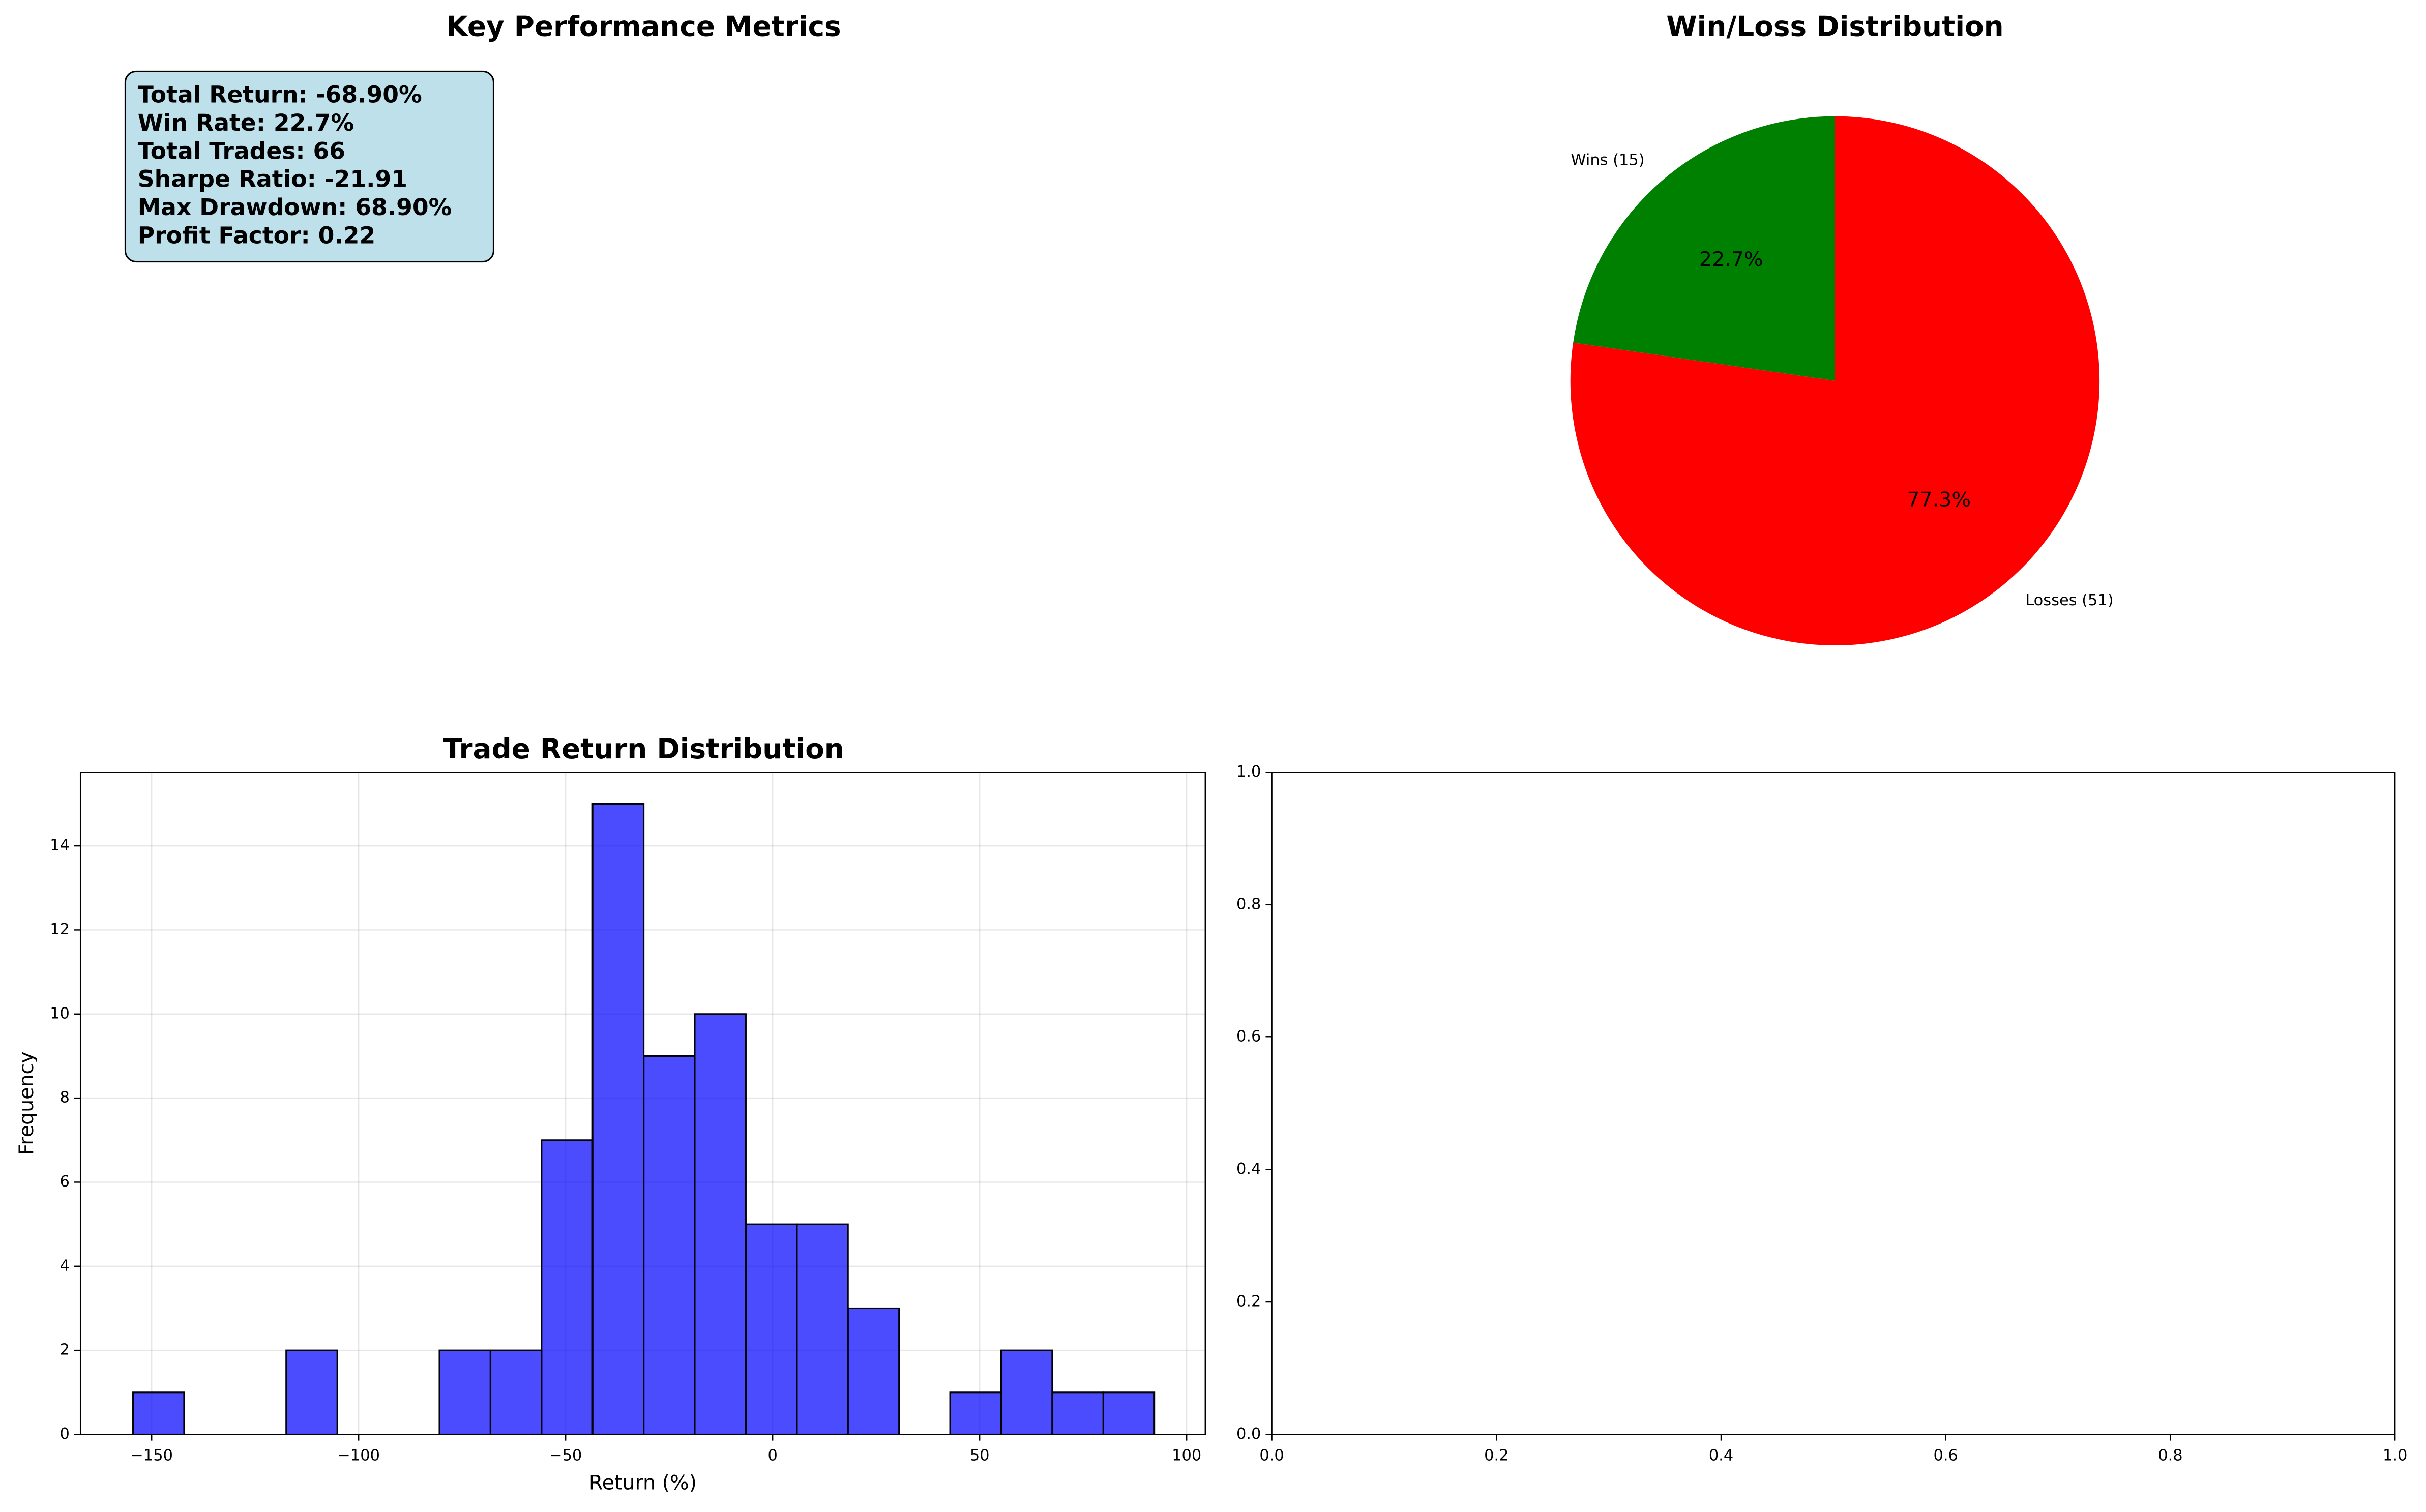  I want to click on y-tick-label: 10, so click(60, 1013).